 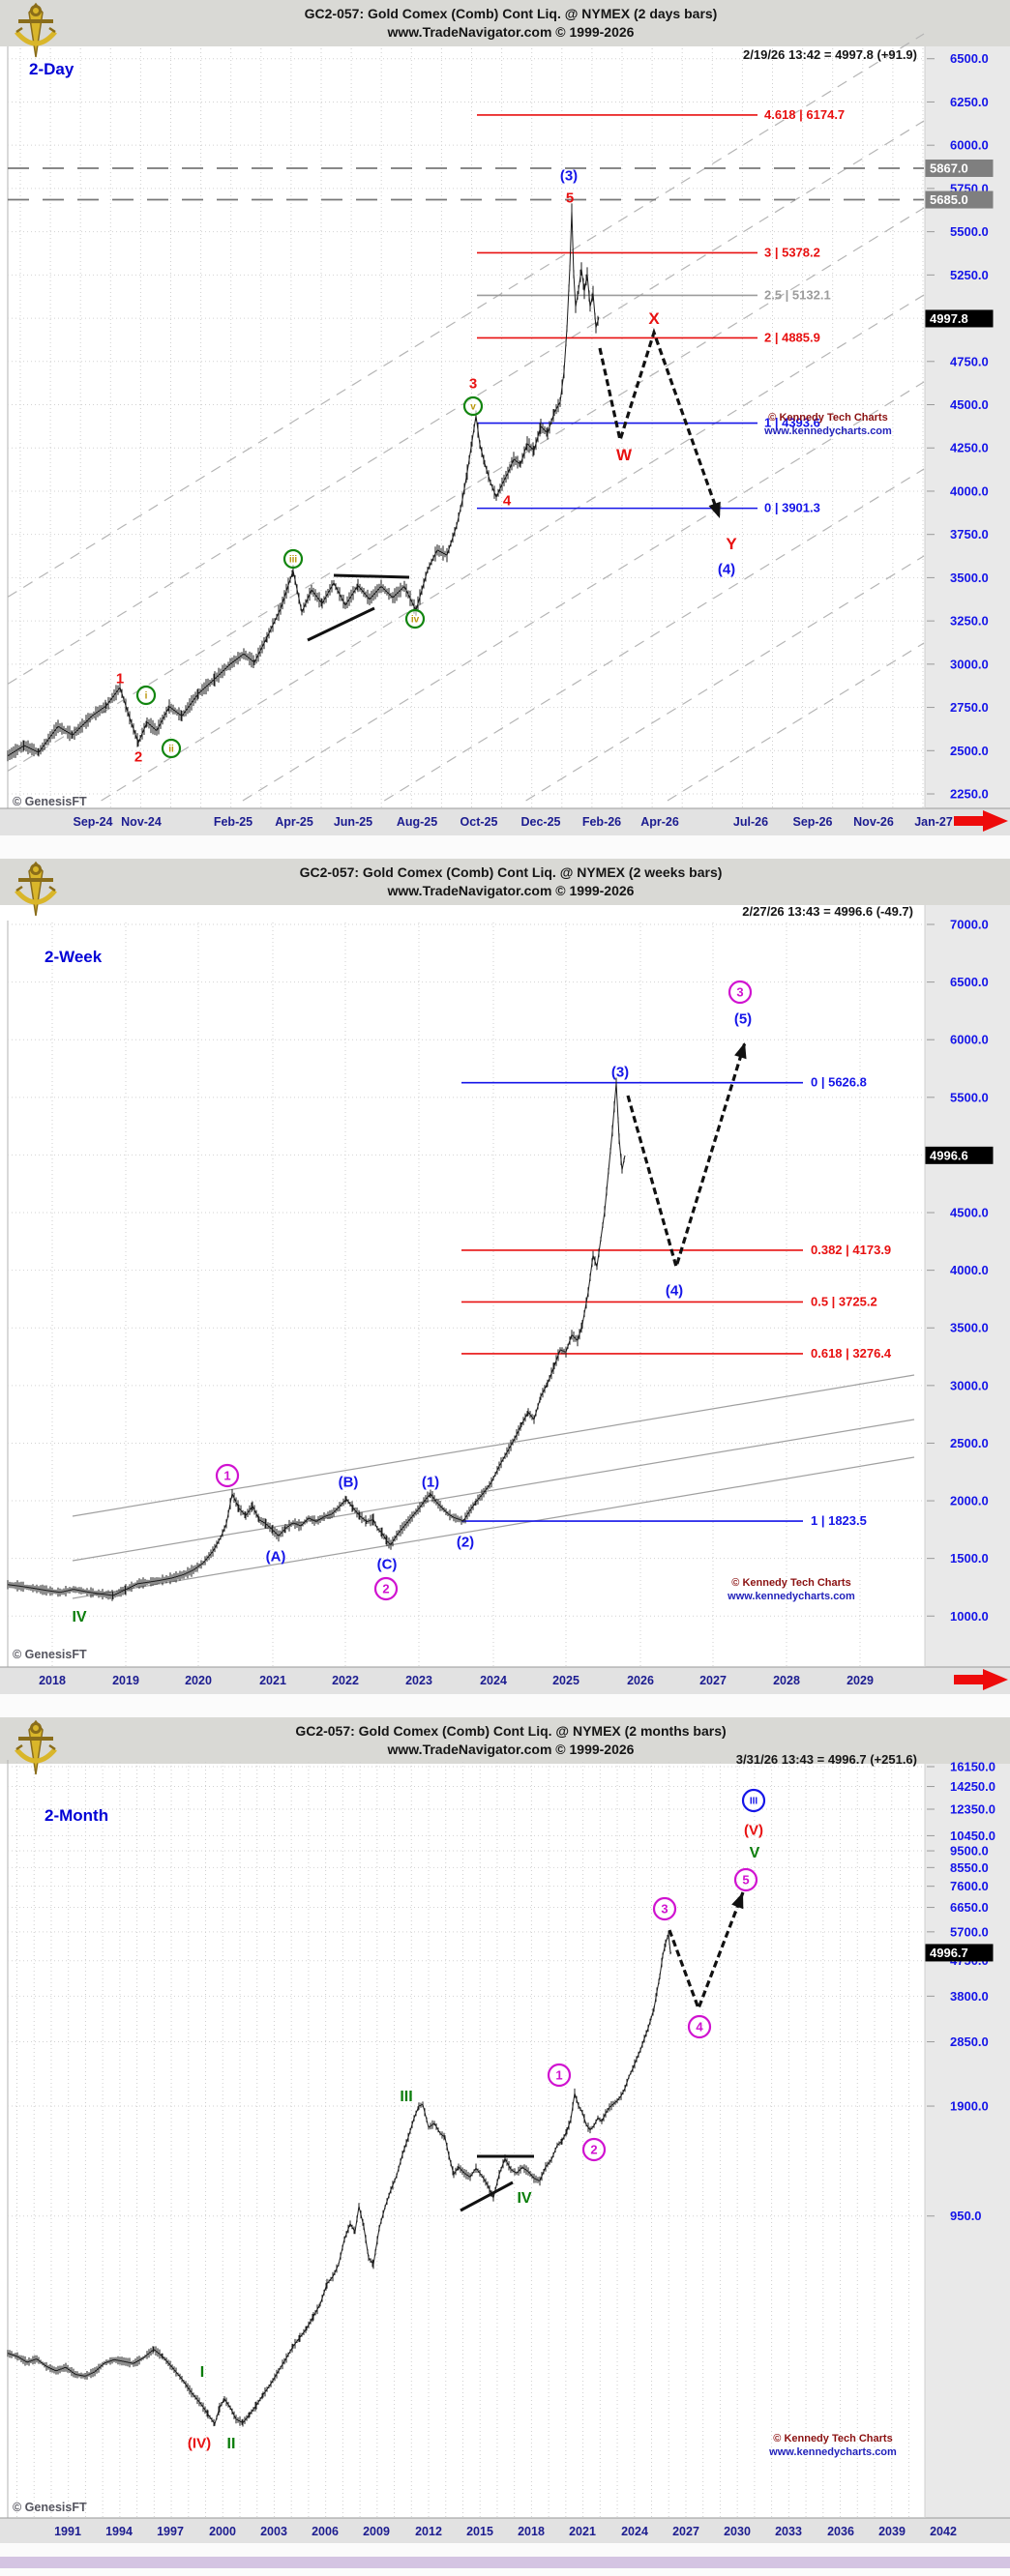 What do you see at coordinates (860, 1680) in the screenshot?
I see `x-axis-label: 2029` at bounding box center [860, 1680].